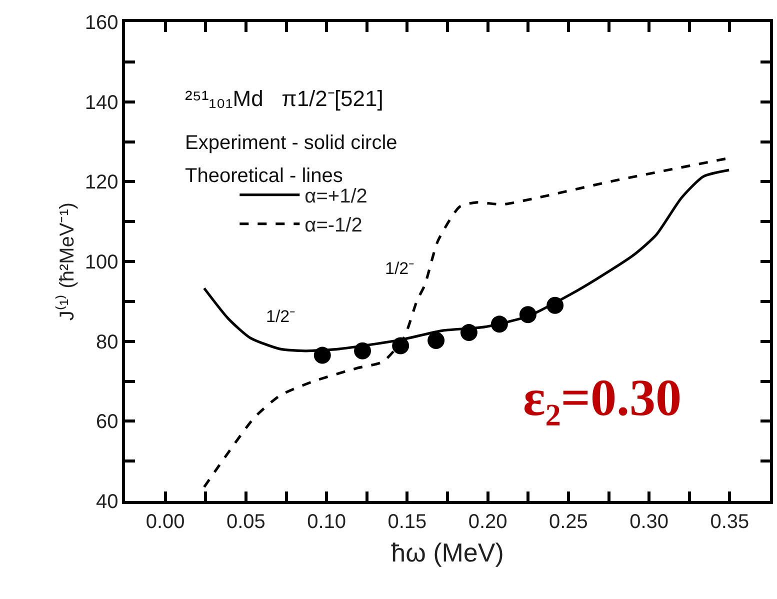  Describe the element at coordinates (436, 341) in the screenshot. I see `point` at that location.